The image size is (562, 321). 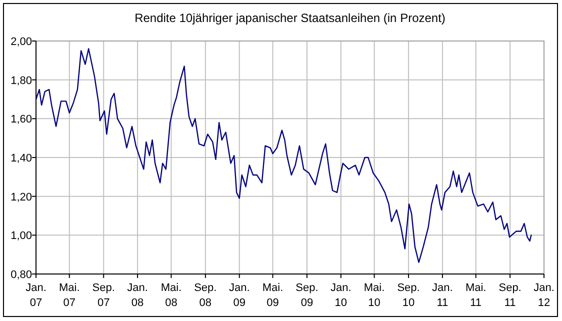 What do you see at coordinates (544, 295) in the screenshot?
I see `x-tick-label: Jan. 12` at bounding box center [544, 295].